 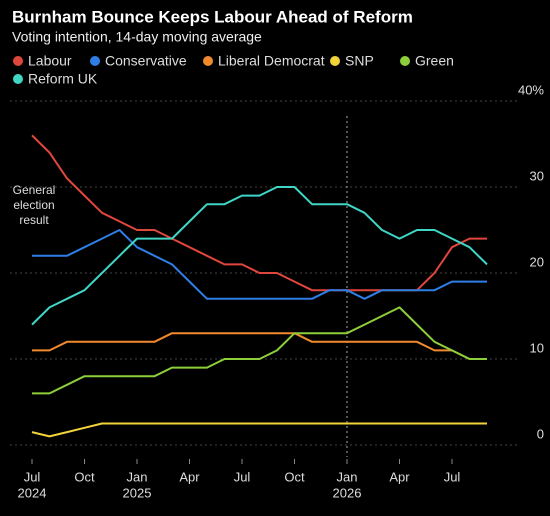 I want to click on y-tick-label: 0, so click(x=540, y=433).